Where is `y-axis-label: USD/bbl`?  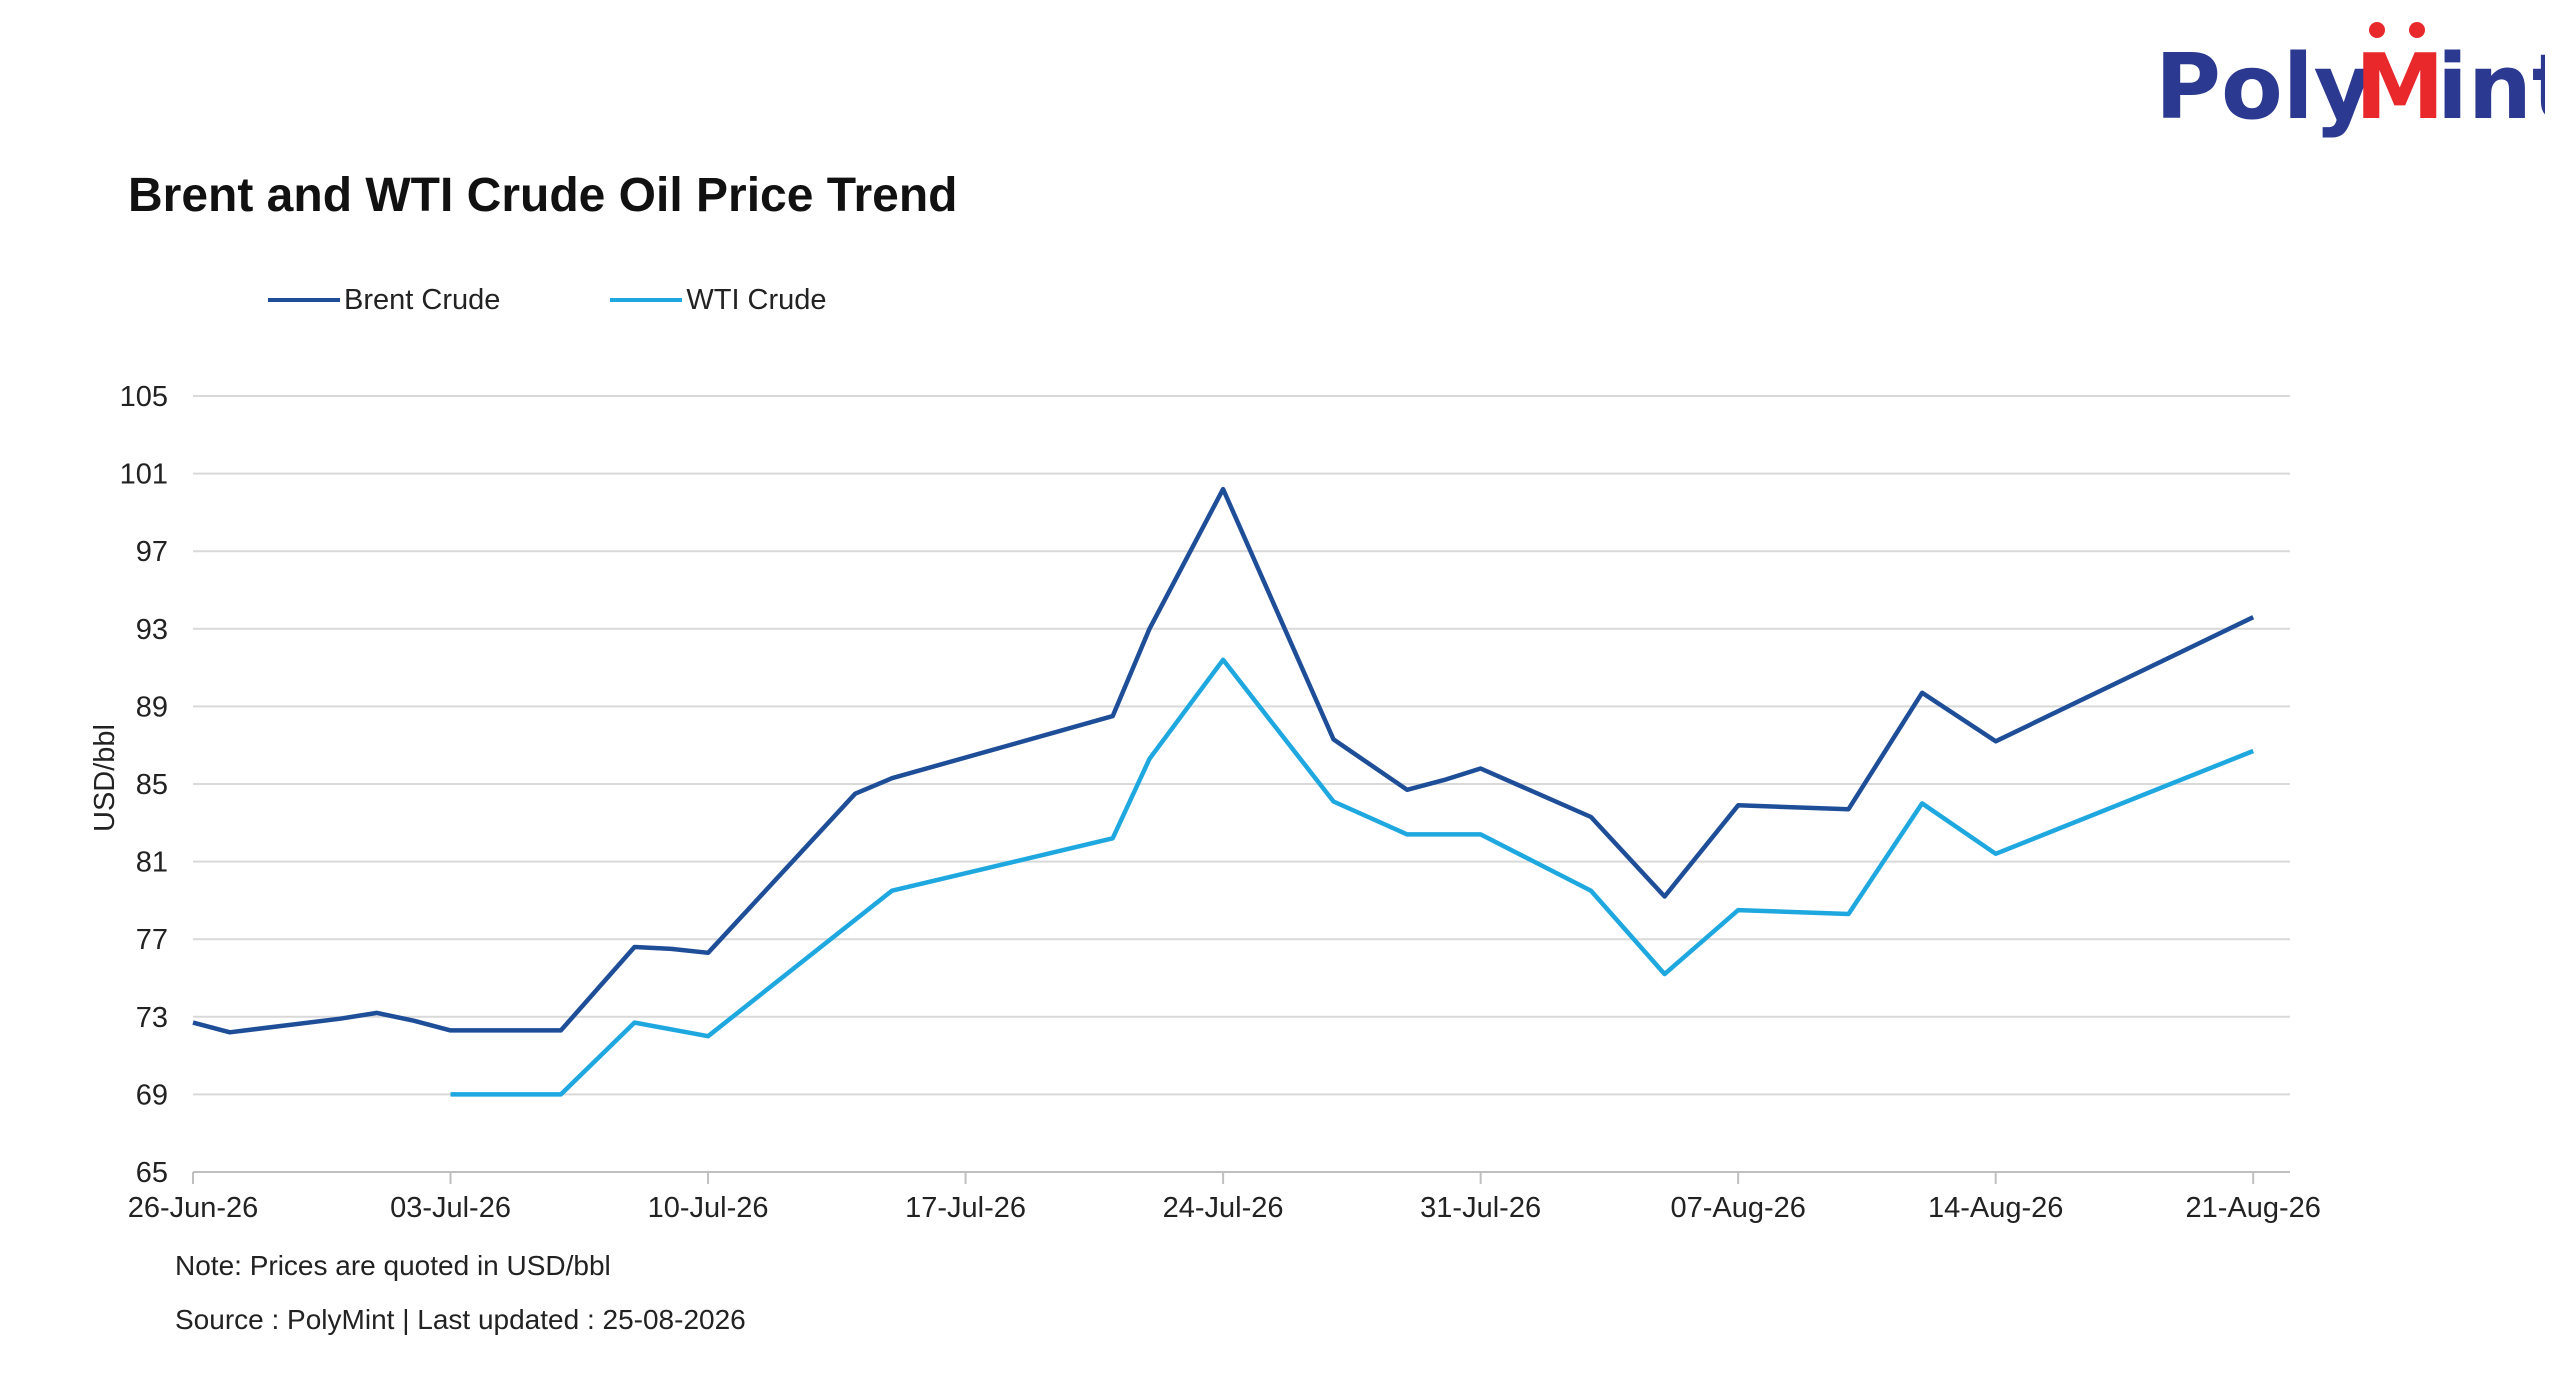 y-axis-label: USD/bbl is located at coordinates (105, 778).